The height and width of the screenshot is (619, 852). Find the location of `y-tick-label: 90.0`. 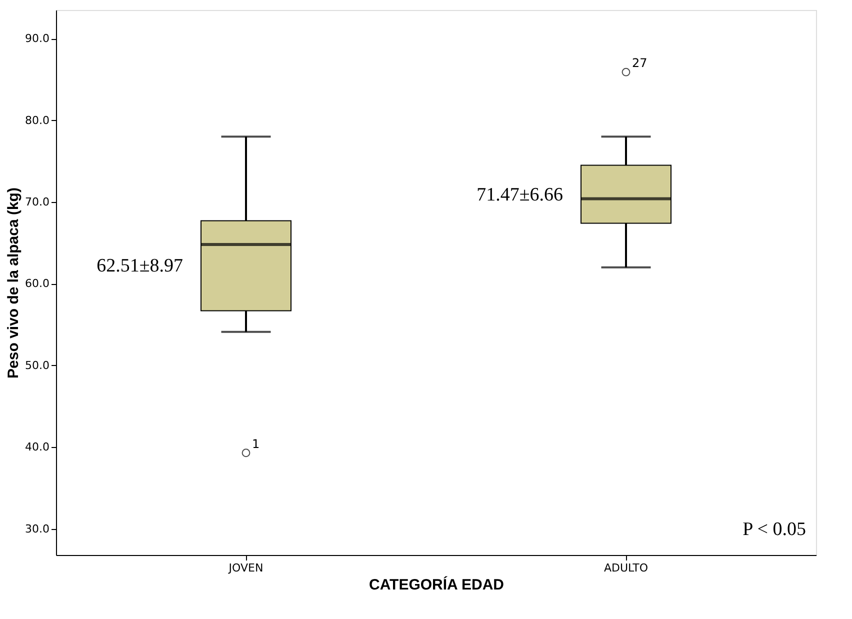

y-tick-label: 90.0 is located at coordinates (37, 39).